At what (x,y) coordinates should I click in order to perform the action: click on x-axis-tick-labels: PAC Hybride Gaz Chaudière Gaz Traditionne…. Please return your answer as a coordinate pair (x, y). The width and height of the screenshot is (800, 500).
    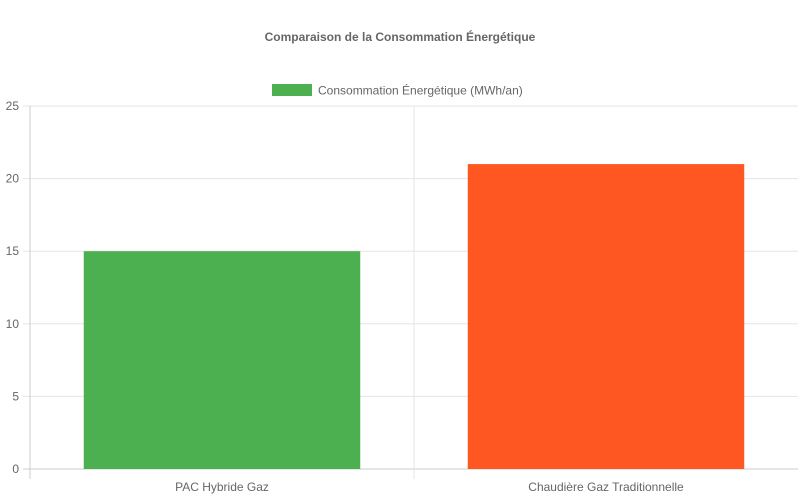
    Looking at the image, I should click on (429, 487).